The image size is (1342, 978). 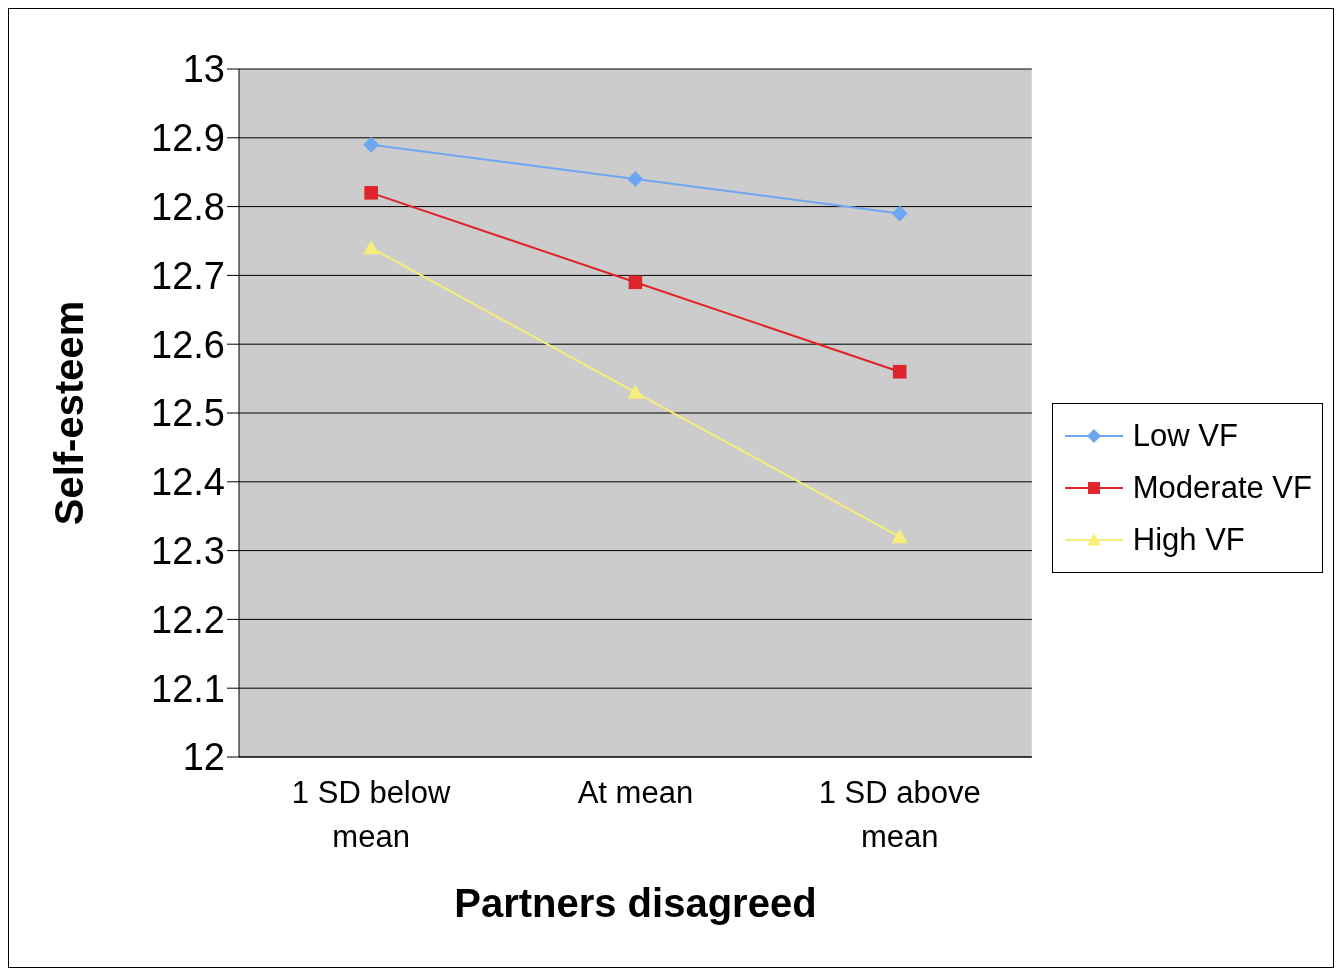 What do you see at coordinates (69, 413) in the screenshot?
I see `y-axis-title: Self-esteem` at bounding box center [69, 413].